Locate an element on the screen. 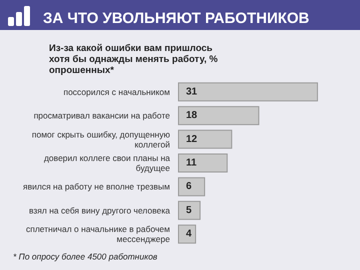 Image resolution: width=360 pixels, height=270 pixels. data-label: 4 is located at coordinates (189, 234).